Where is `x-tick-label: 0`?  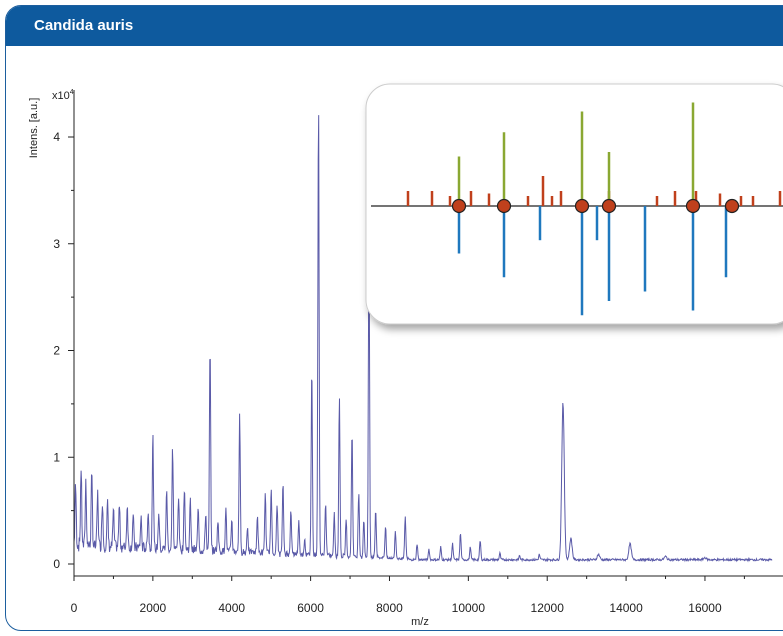
x-tick-label: 0 is located at coordinates (74, 608).